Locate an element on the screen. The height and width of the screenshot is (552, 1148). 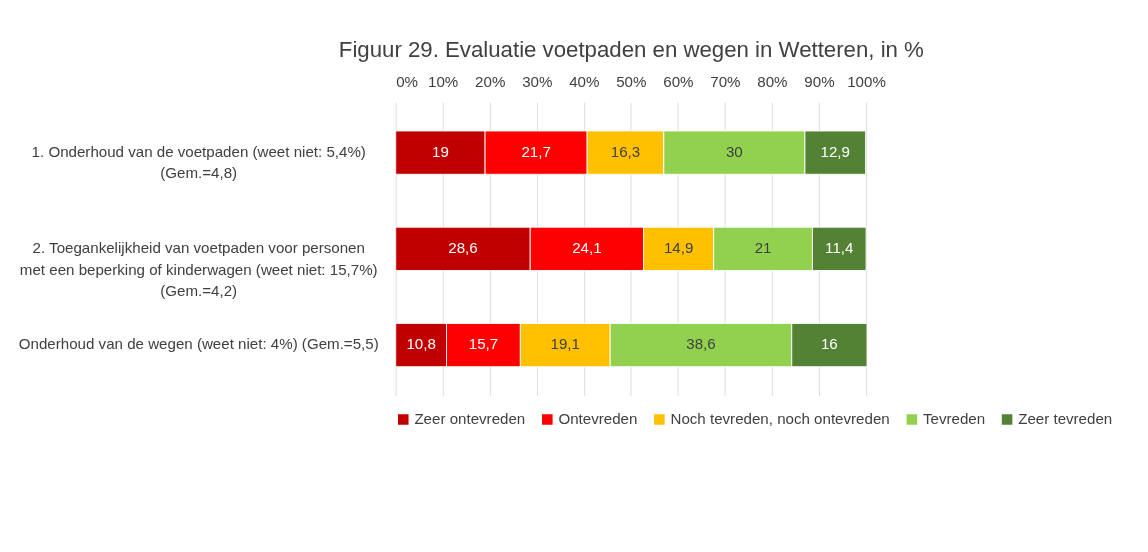
chart-title: Figuur 29. Evaluatie voetpaden en wegen in Wetteren, in % is located at coordinates (631, 49).